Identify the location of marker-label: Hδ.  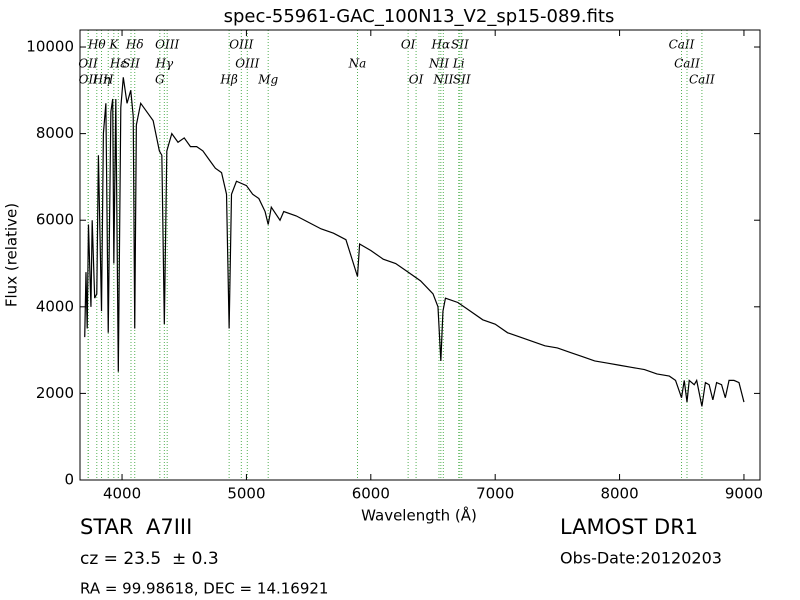
(134, 45).